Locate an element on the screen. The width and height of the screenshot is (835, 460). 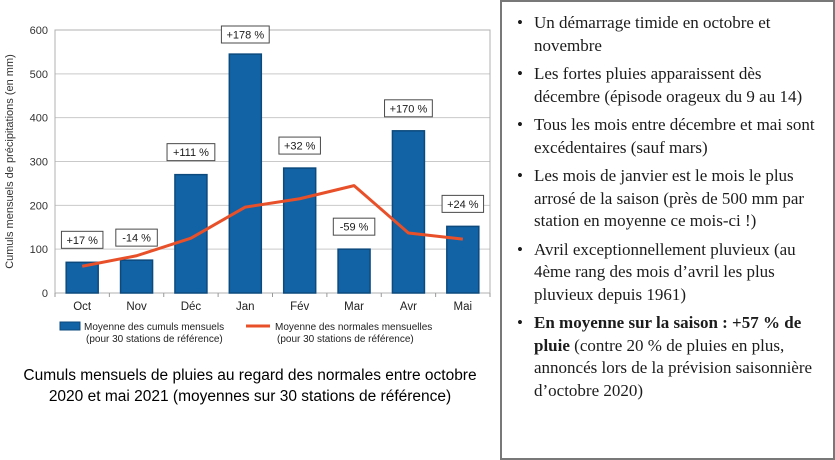
x-tick-label: Fév is located at coordinates (299, 307).